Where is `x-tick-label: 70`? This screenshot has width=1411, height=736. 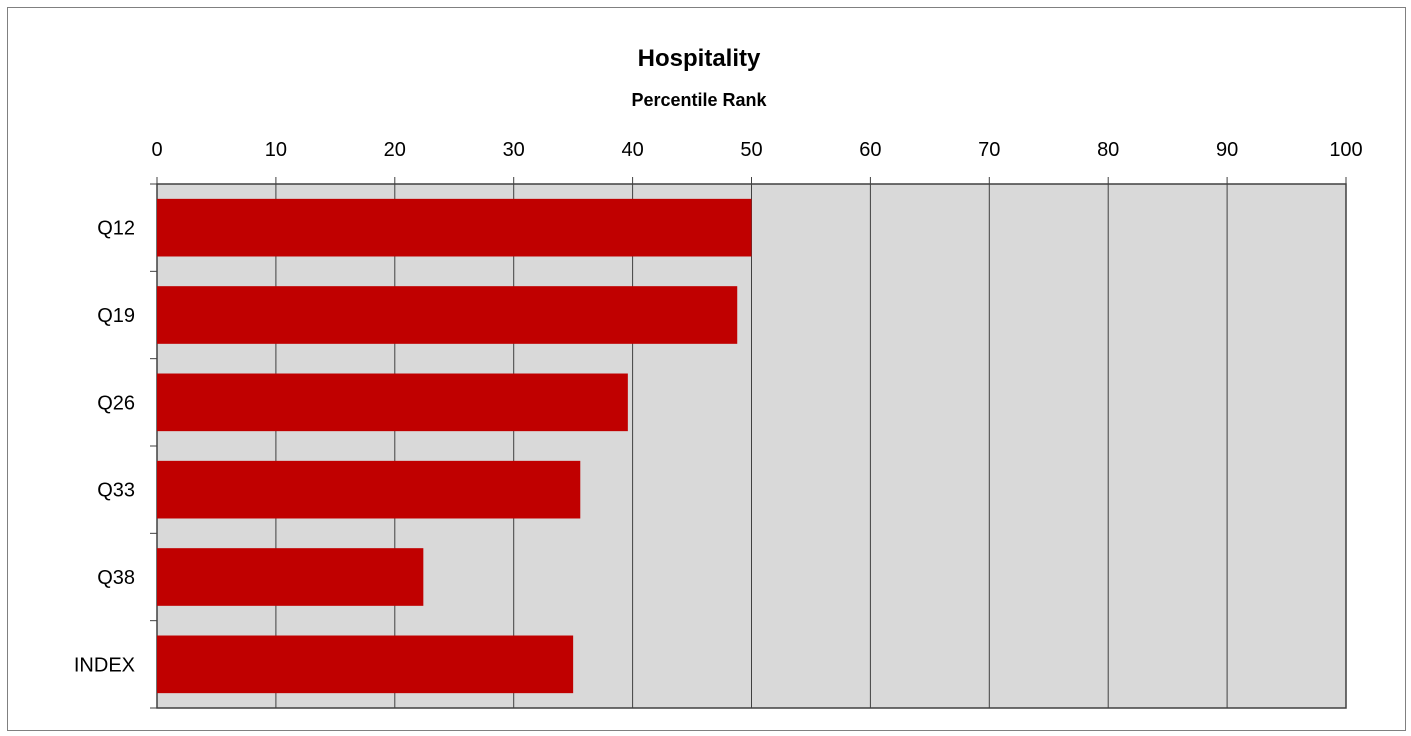
x-tick-label: 70 is located at coordinates (989, 150).